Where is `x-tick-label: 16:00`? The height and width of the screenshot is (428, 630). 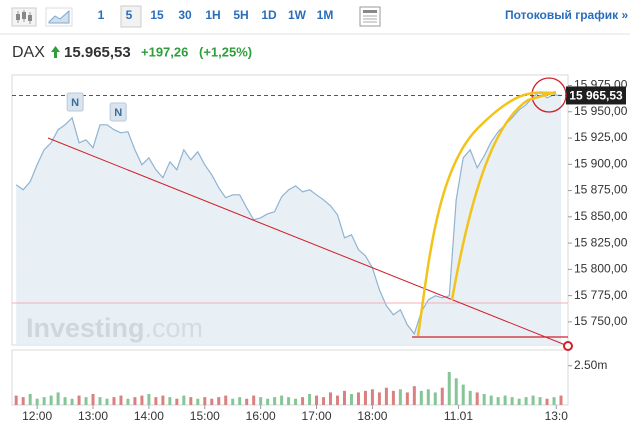
x-tick-label: 16:00 is located at coordinates (261, 416).